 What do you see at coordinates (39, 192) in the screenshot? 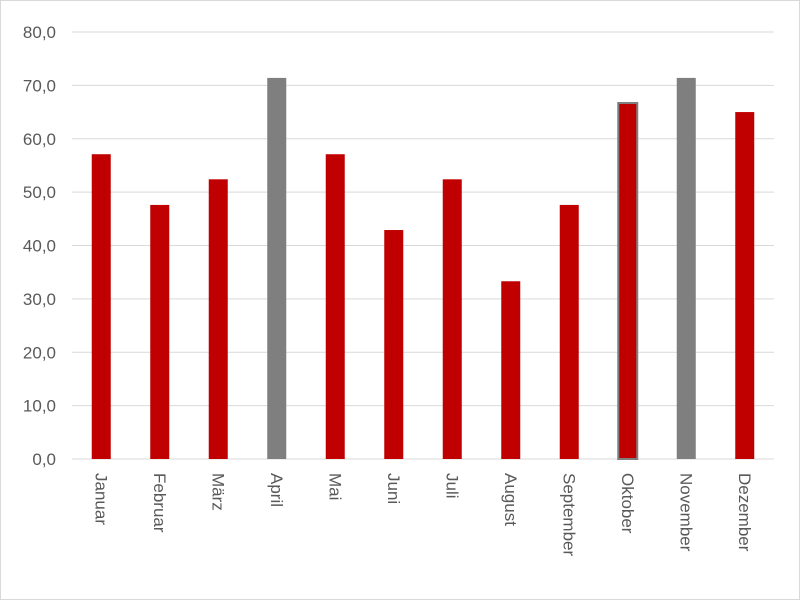
I see `y-tick-label: 50,0` at bounding box center [39, 192].